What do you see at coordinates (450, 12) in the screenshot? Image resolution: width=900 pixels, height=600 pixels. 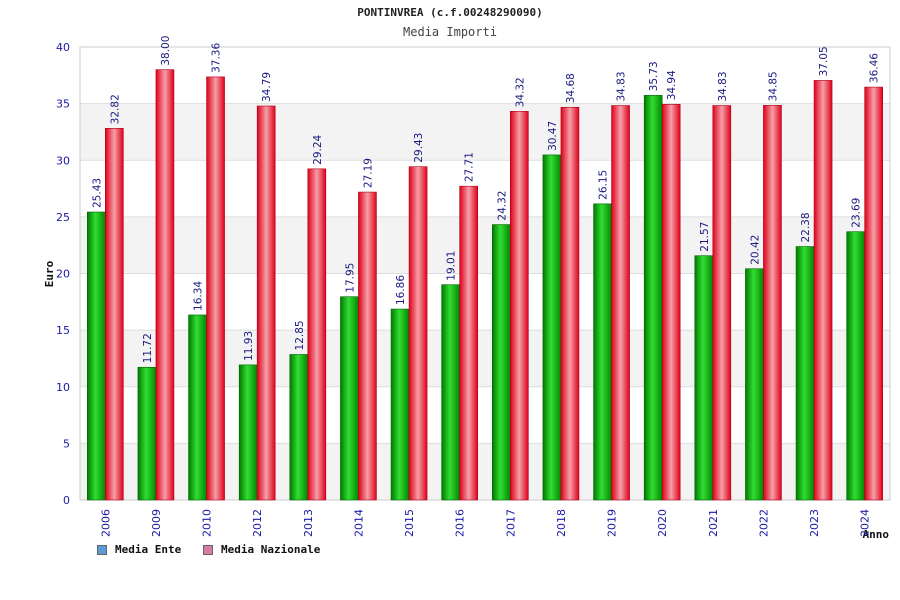 I see `chart-title: PONTINVREA (c.f.00248290090)` at bounding box center [450, 12].